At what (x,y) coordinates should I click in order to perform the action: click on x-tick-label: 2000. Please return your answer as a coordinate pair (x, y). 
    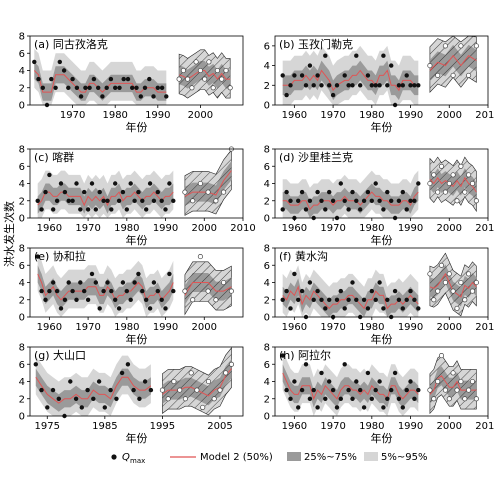
    Looking at the image, I should click on (449, 115).